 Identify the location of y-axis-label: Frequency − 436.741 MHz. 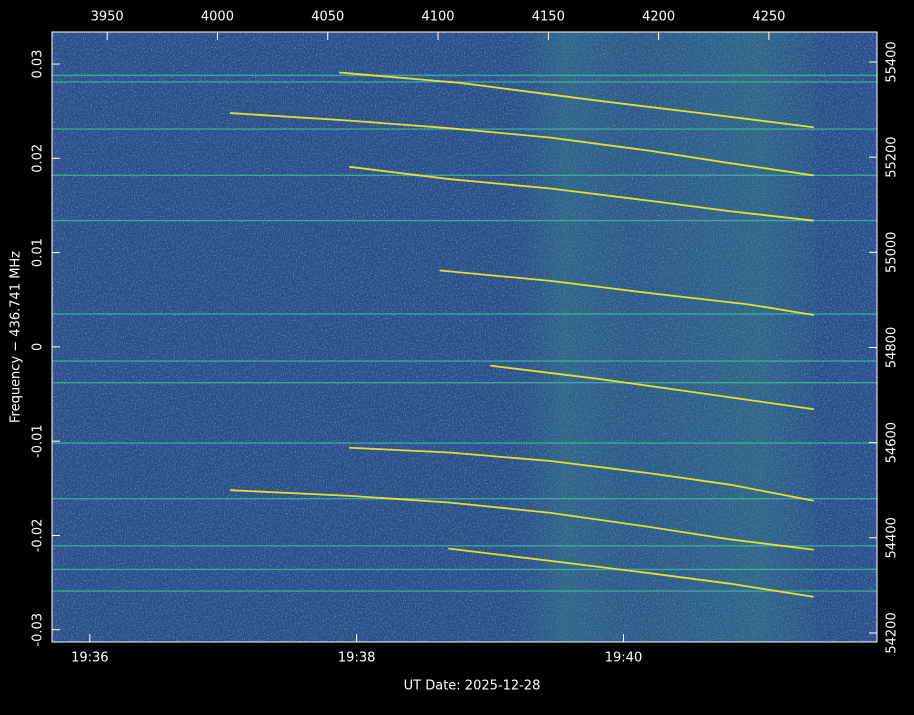
(16, 337).